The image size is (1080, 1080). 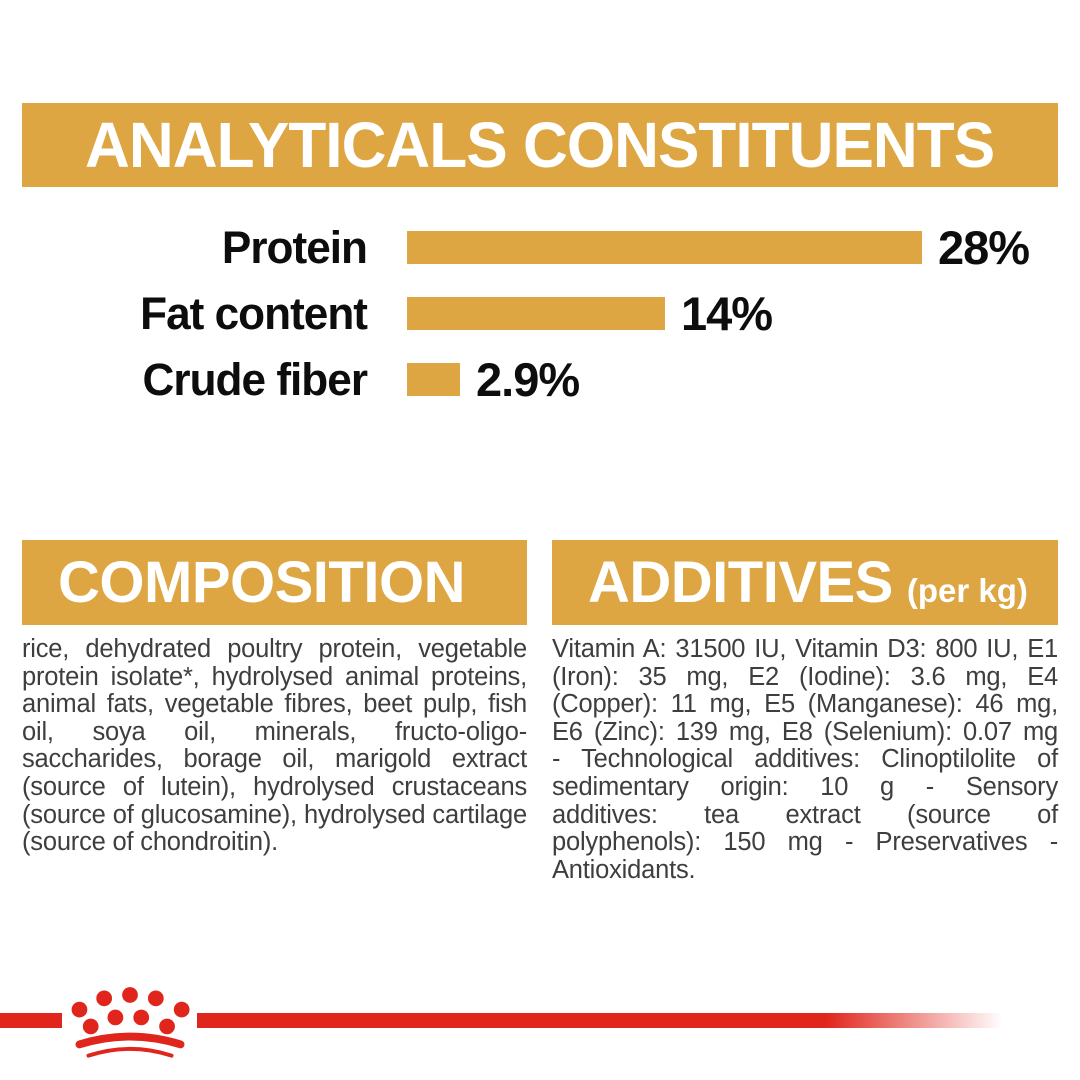 What do you see at coordinates (727, 313) in the screenshot?
I see `bar-value: 14%` at bounding box center [727, 313].